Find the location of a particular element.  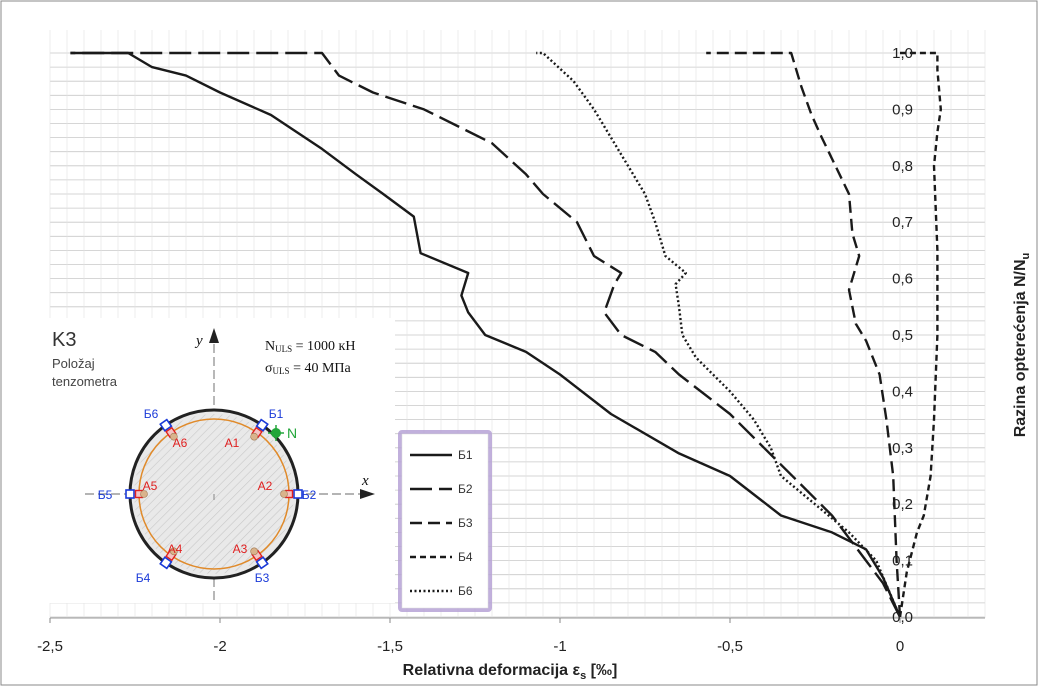

legend-label-Б4: Б4 is located at coordinates (465, 557).